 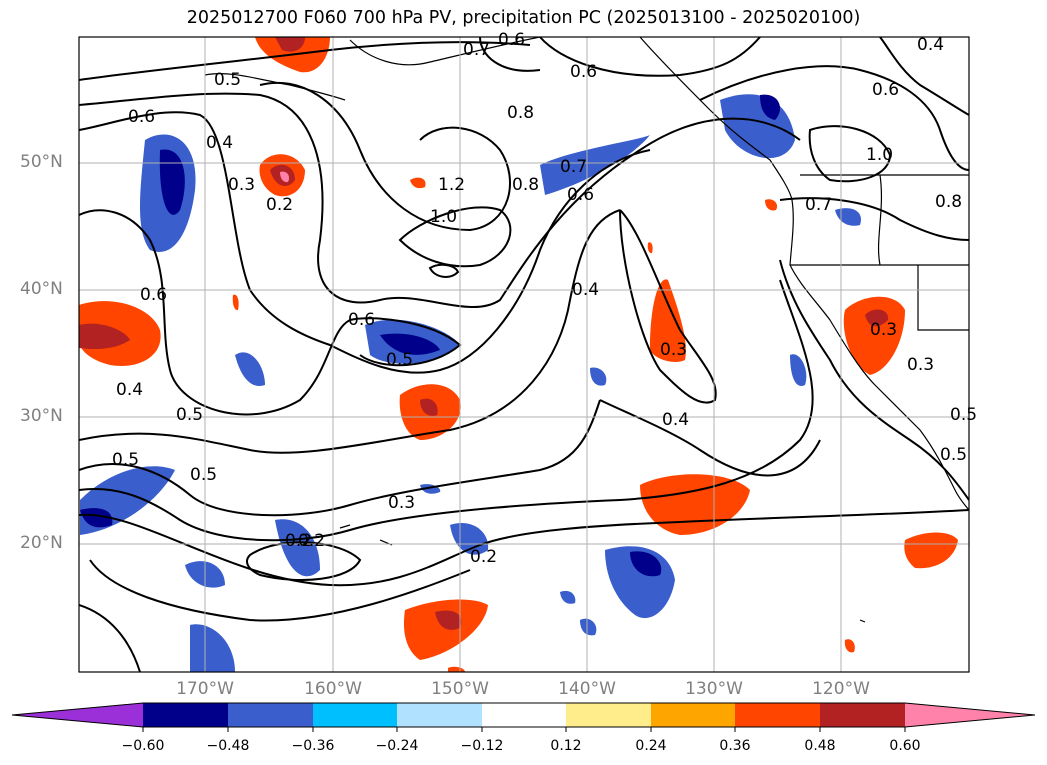 I want to click on colorbar-tick-label: 0.48, so click(x=820, y=746).